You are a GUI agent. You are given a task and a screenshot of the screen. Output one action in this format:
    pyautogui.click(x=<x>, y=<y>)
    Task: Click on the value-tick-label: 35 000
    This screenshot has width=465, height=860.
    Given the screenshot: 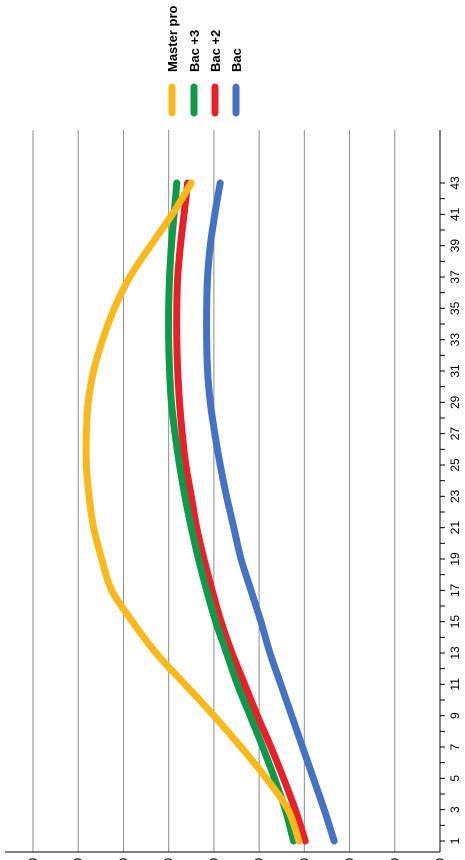 What is the action you would take?
    pyautogui.click(x=123, y=859)
    